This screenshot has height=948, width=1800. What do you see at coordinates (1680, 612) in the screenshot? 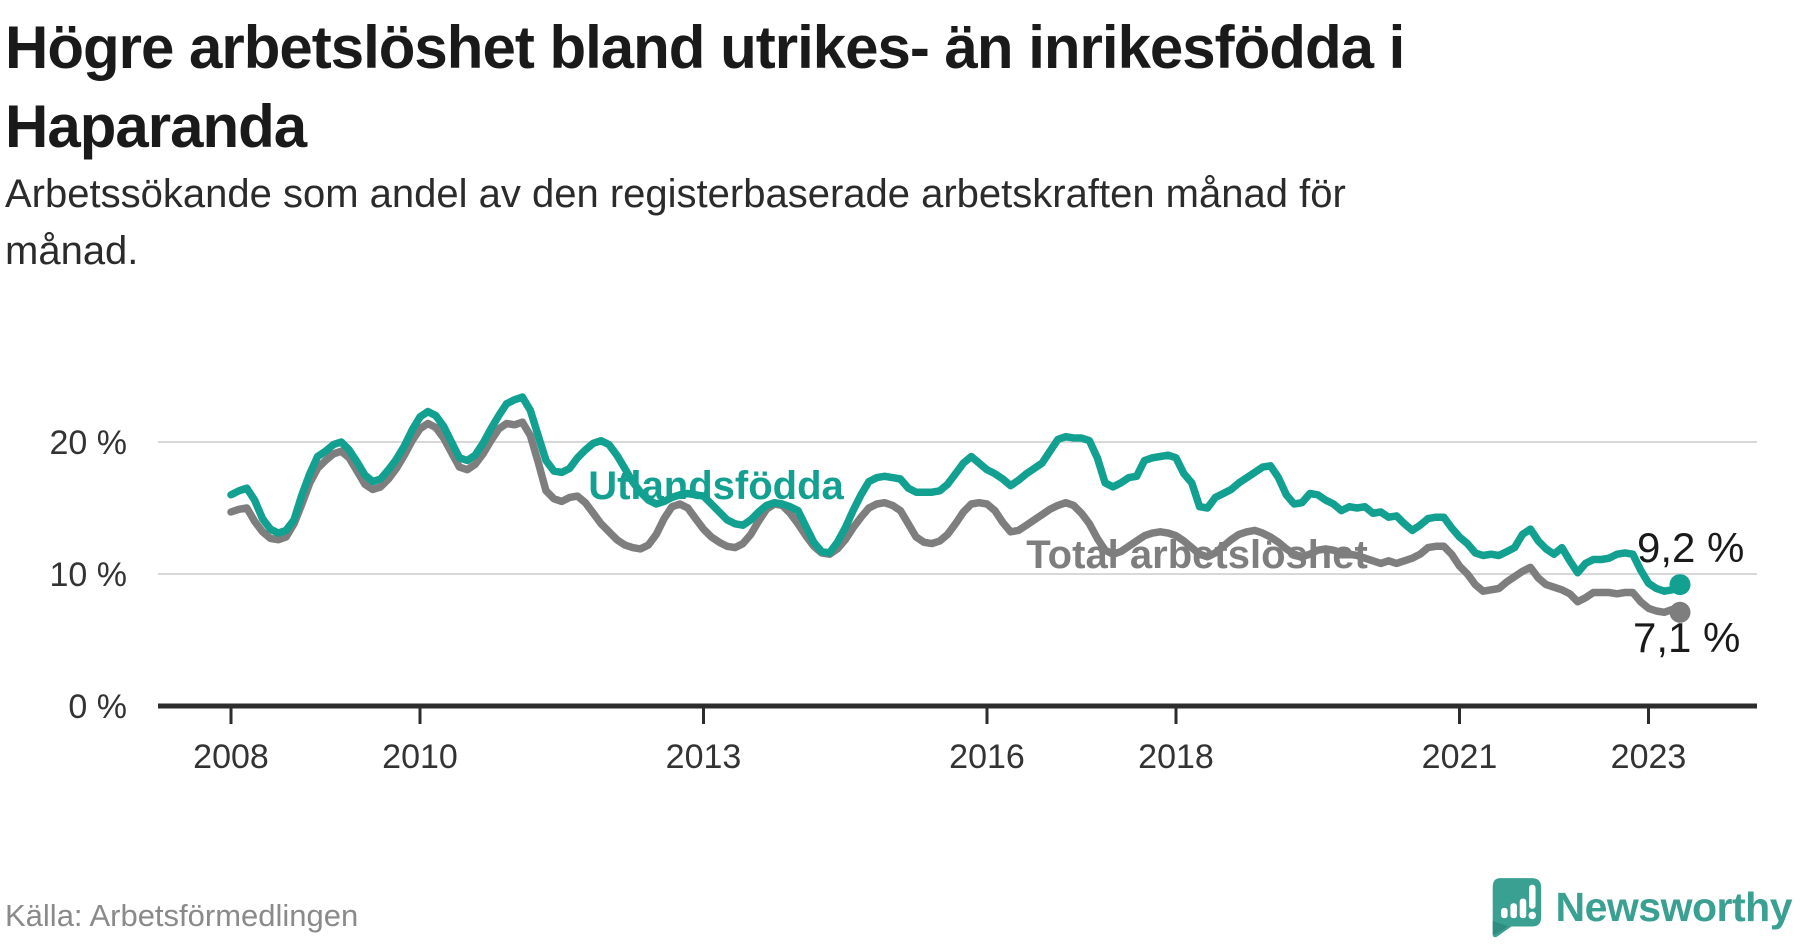
I see `end-dot-total` at bounding box center [1680, 612].